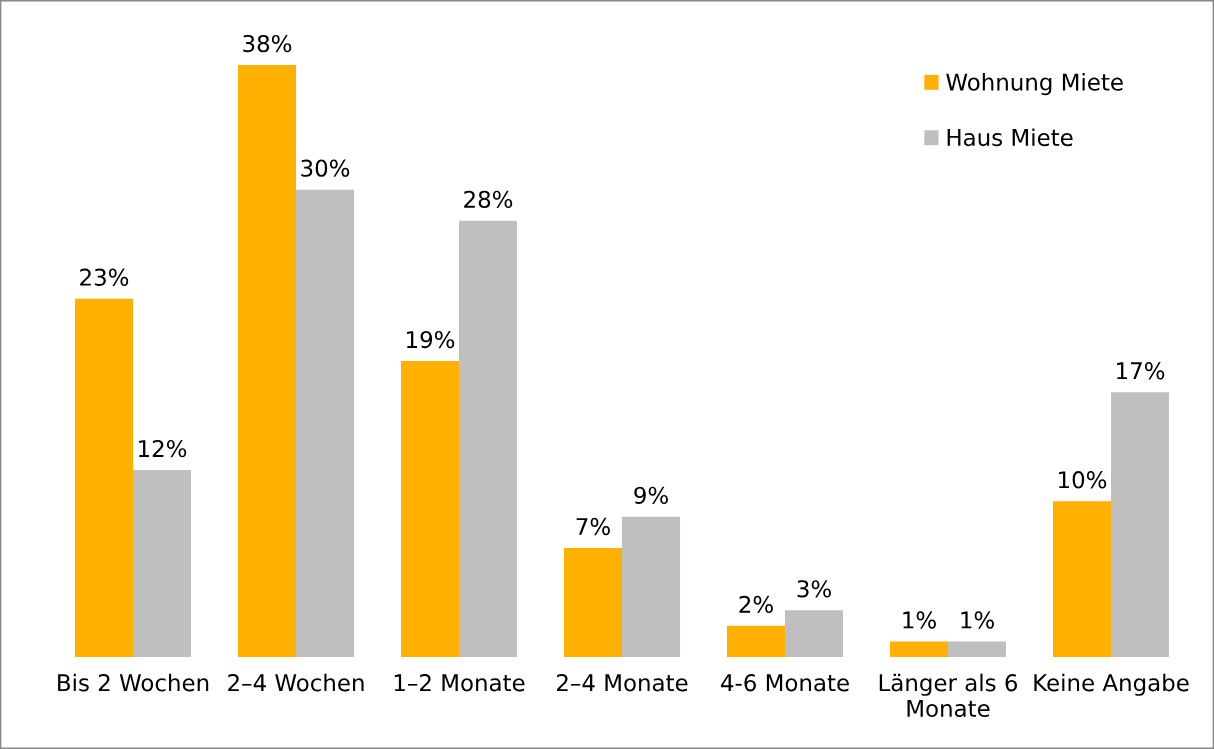 Image resolution: width=1214 pixels, height=749 pixels. What do you see at coordinates (651, 495) in the screenshot?
I see `data-label: 9%` at bounding box center [651, 495].